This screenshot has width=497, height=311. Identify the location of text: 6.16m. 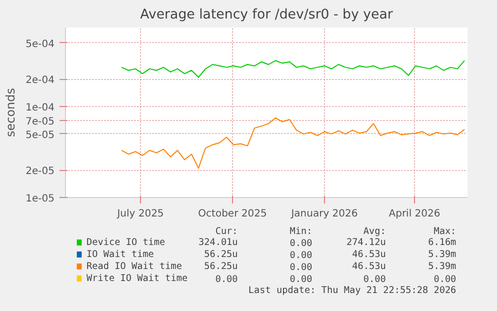
(442, 242).